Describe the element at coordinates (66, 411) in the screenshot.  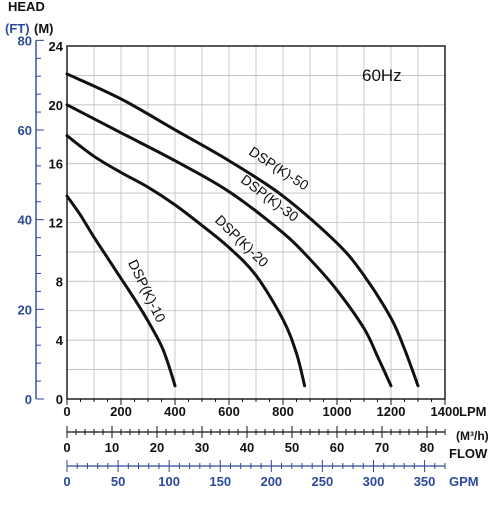
I see `x-tick-label: 0` at that location.